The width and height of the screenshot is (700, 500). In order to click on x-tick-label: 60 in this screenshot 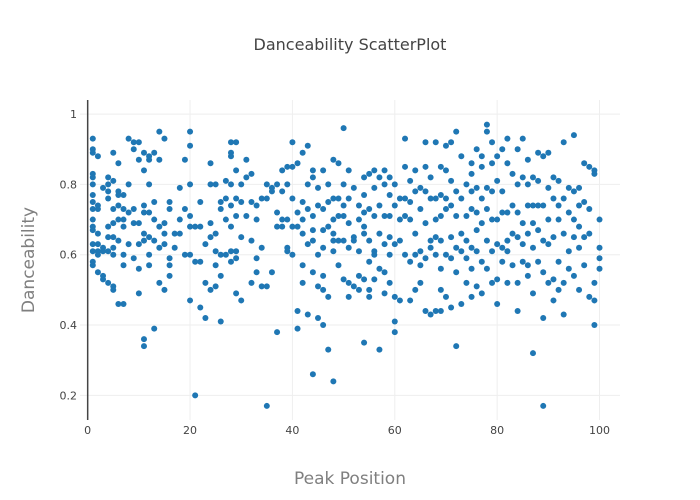, I will do `click(395, 430)`.